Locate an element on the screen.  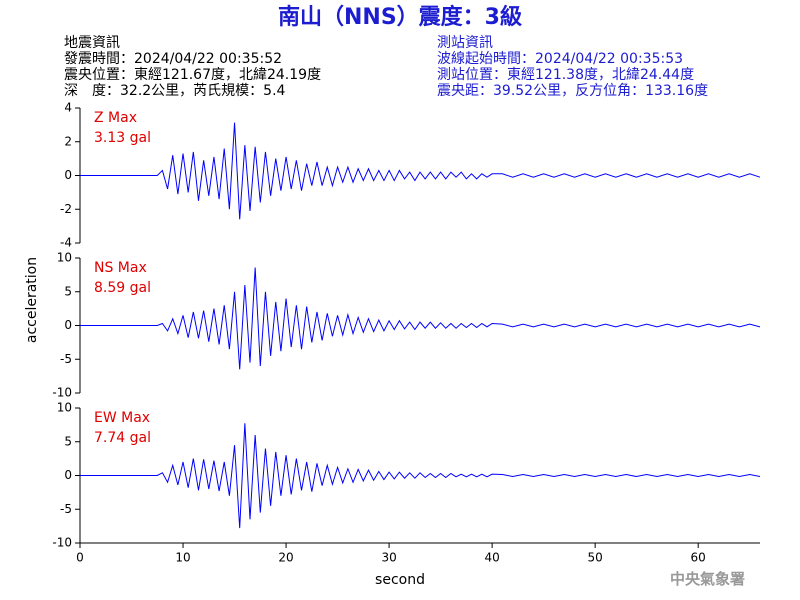
x-tick-label: 20 is located at coordinates (285, 558).